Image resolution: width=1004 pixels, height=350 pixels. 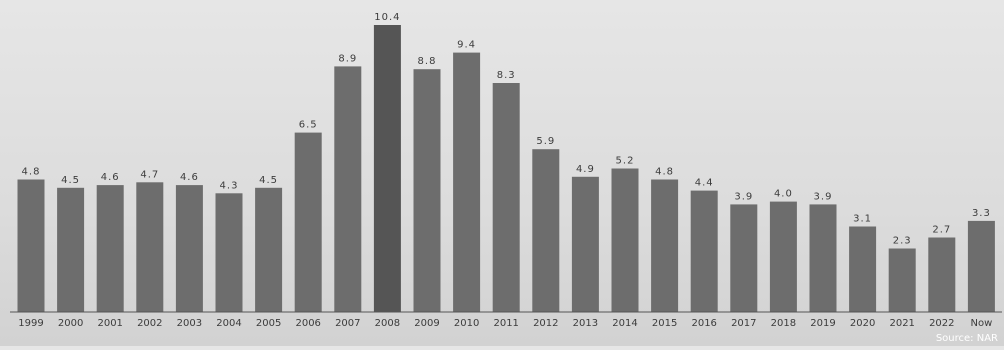 I want to click on bar-now, so click(x=981, y=266).